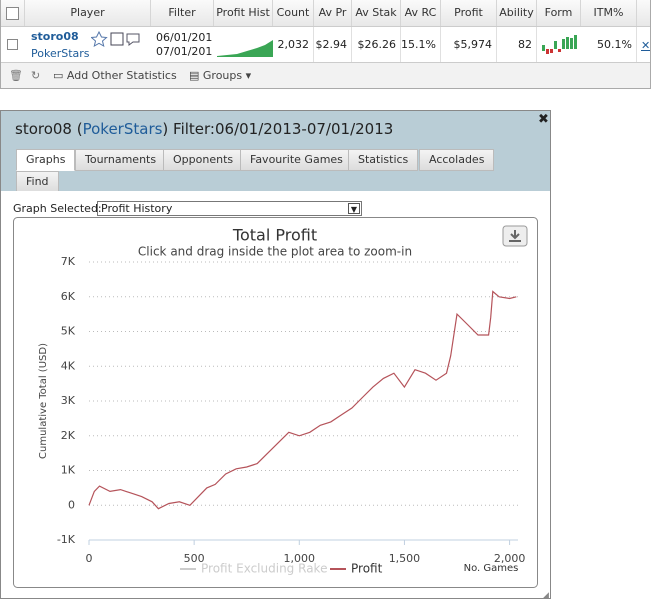 This screenshot has width=651, height=599. What do you see at coordinates (333, 44) in the screenshot?
I see `cell-av-profit: $2.94` at bounding box center [333, 44].